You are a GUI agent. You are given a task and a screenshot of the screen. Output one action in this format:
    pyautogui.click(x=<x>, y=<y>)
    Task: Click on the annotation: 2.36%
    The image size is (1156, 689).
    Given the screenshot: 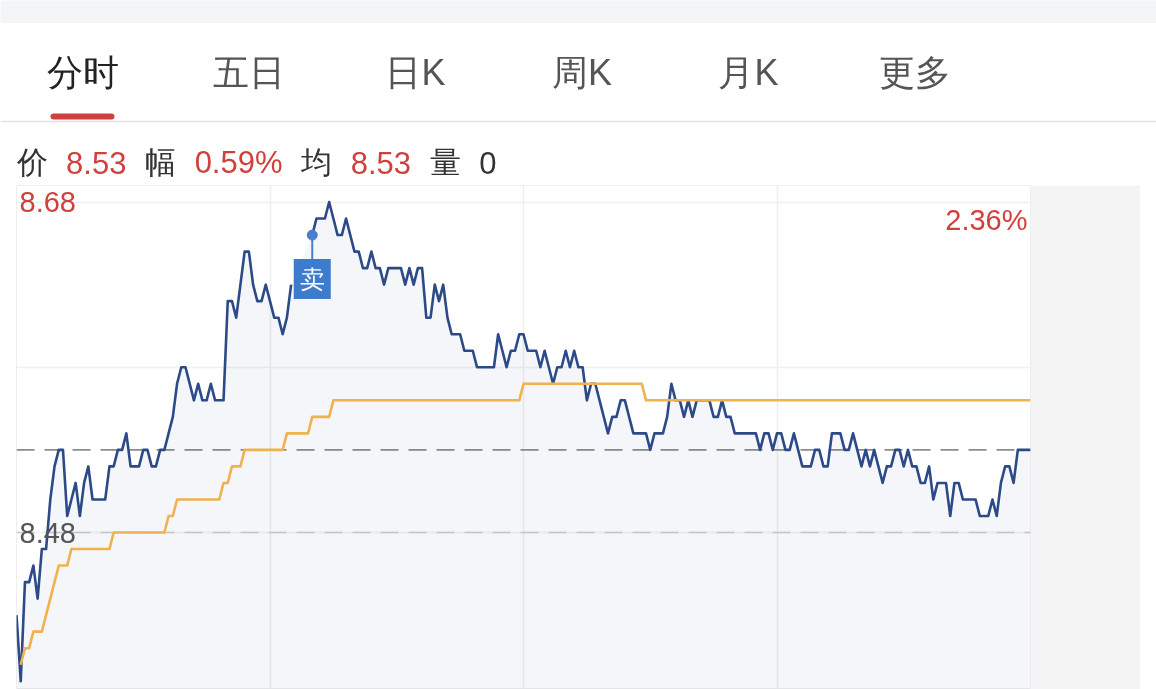 What is the action you would take?
    pyautogui.click(x=986, y=219)
    